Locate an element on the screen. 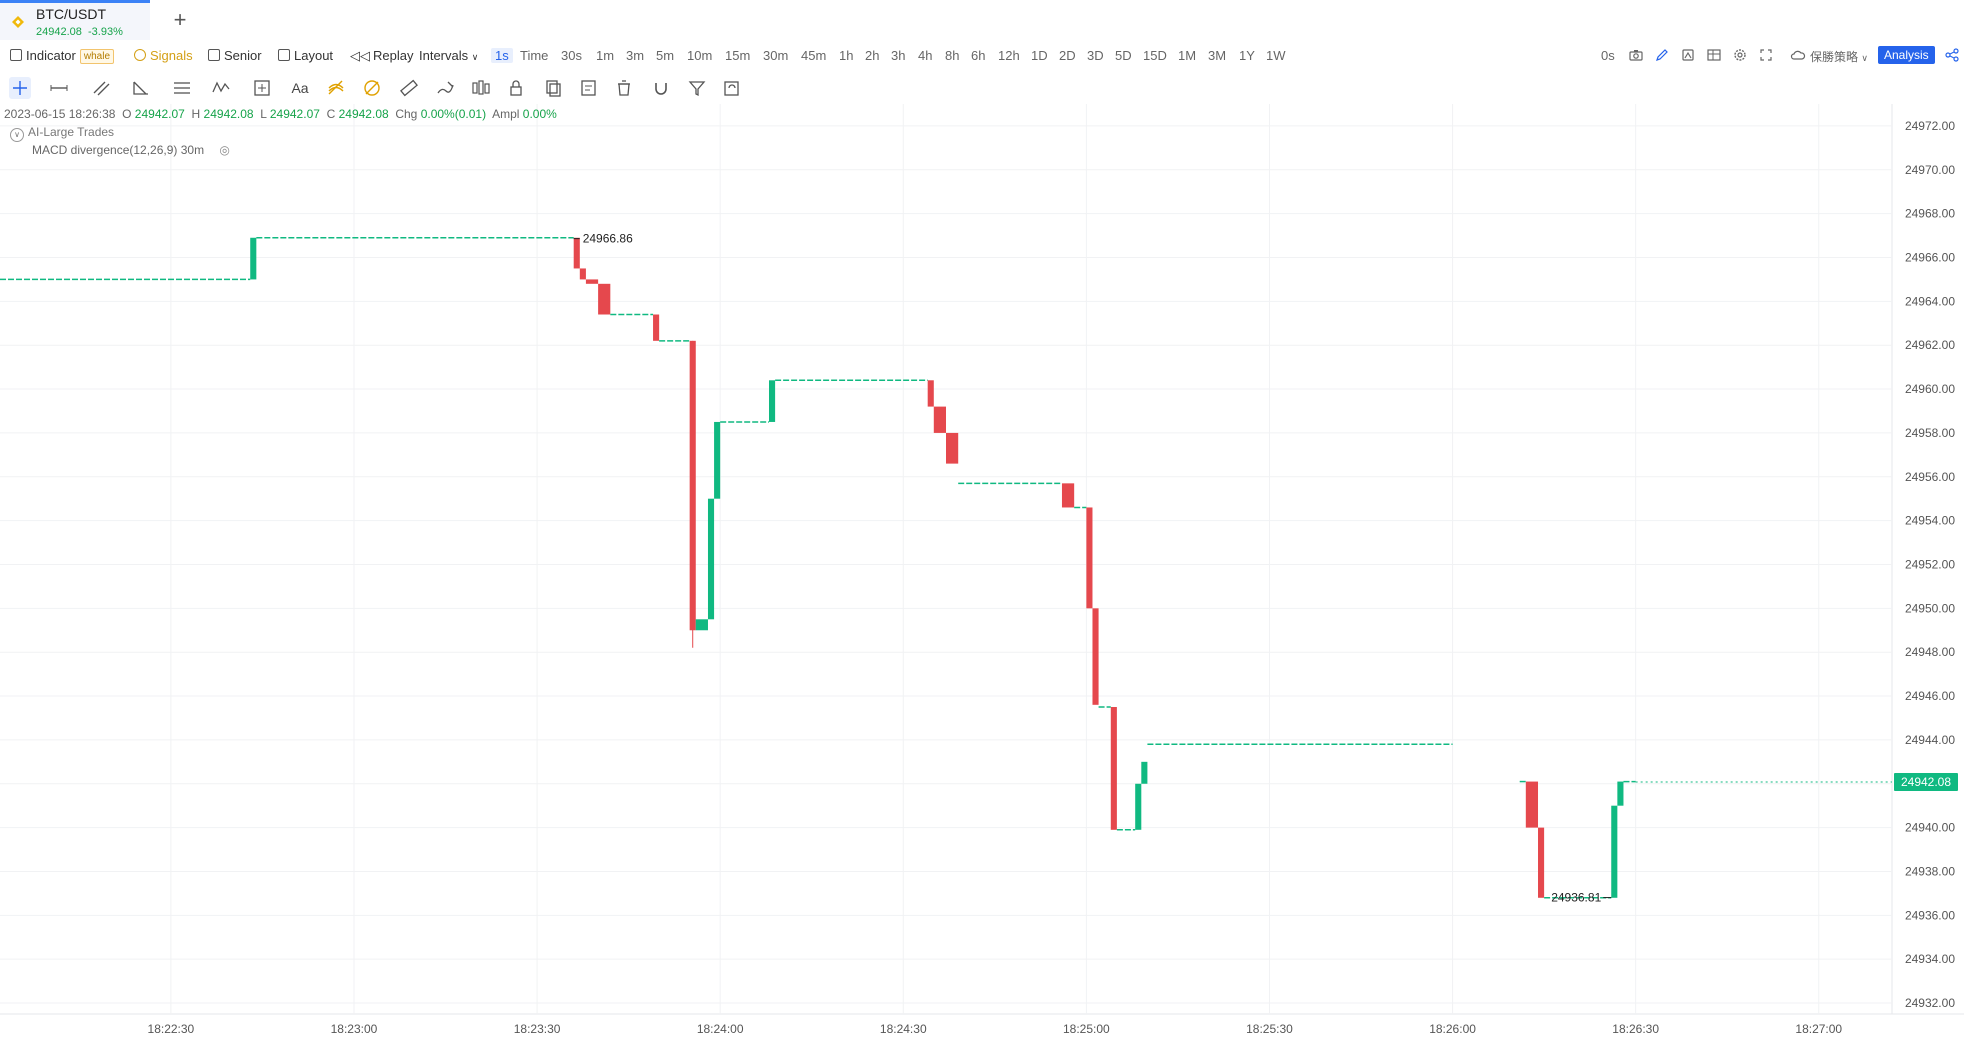 Image resolution: width=1964 pixels, height=1037 pixels. cloud-strategy-label: 保勝策略 is located at coordinates (1834, 57).